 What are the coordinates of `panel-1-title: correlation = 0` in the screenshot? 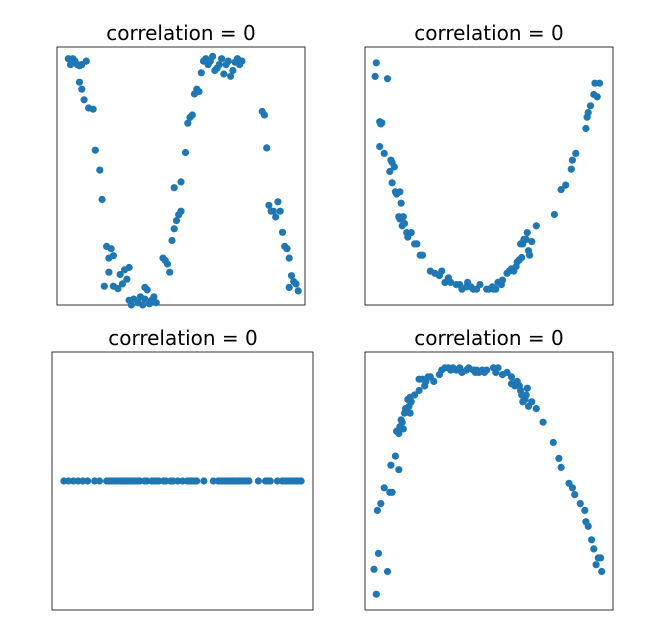 It's located at (181, 33).